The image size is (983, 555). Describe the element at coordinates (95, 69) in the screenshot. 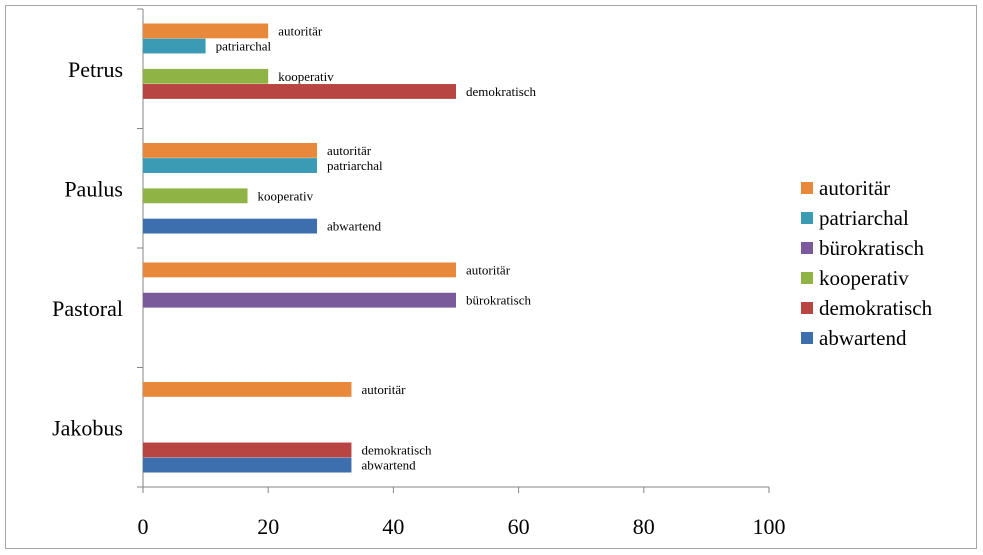

I see `category-label: Petrus` at that location.